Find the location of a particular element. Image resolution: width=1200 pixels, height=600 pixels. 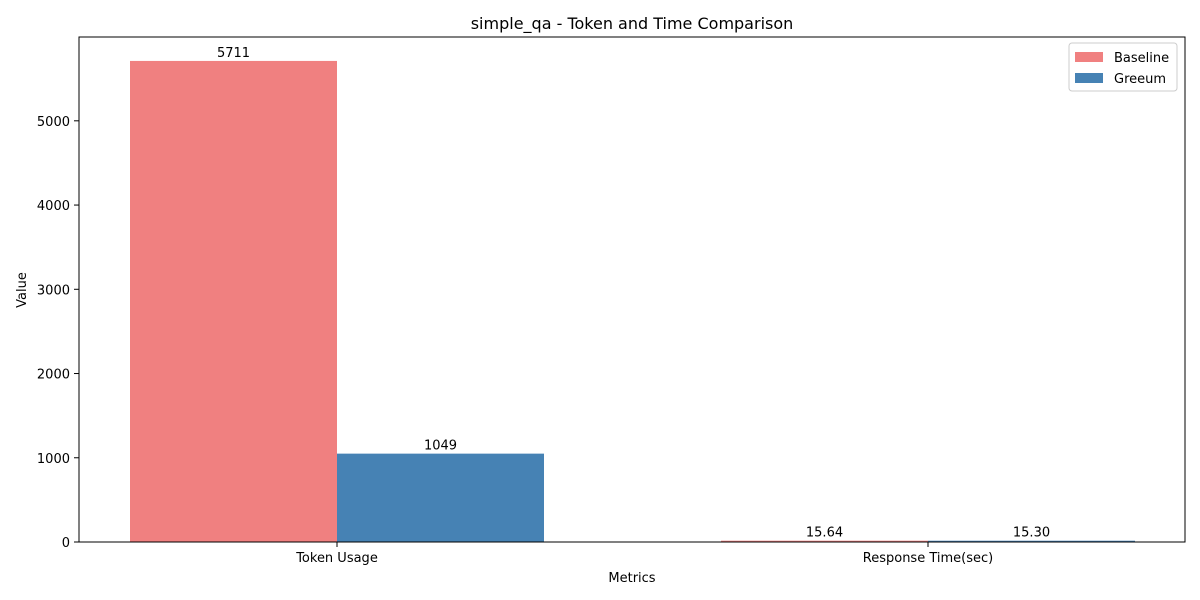

y-tick-label-2: 2000 is located at coordinates (53, 375).